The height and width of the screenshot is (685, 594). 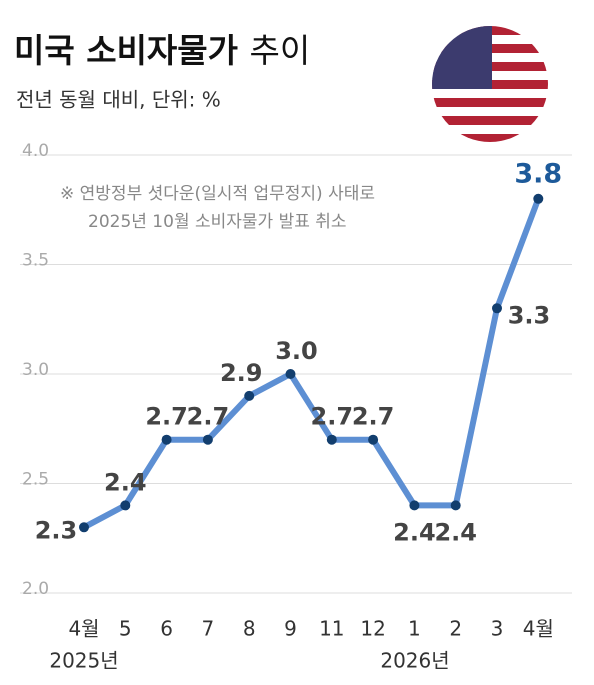 I want to click on x-tick-label: 7, so click(x=208, y=629).